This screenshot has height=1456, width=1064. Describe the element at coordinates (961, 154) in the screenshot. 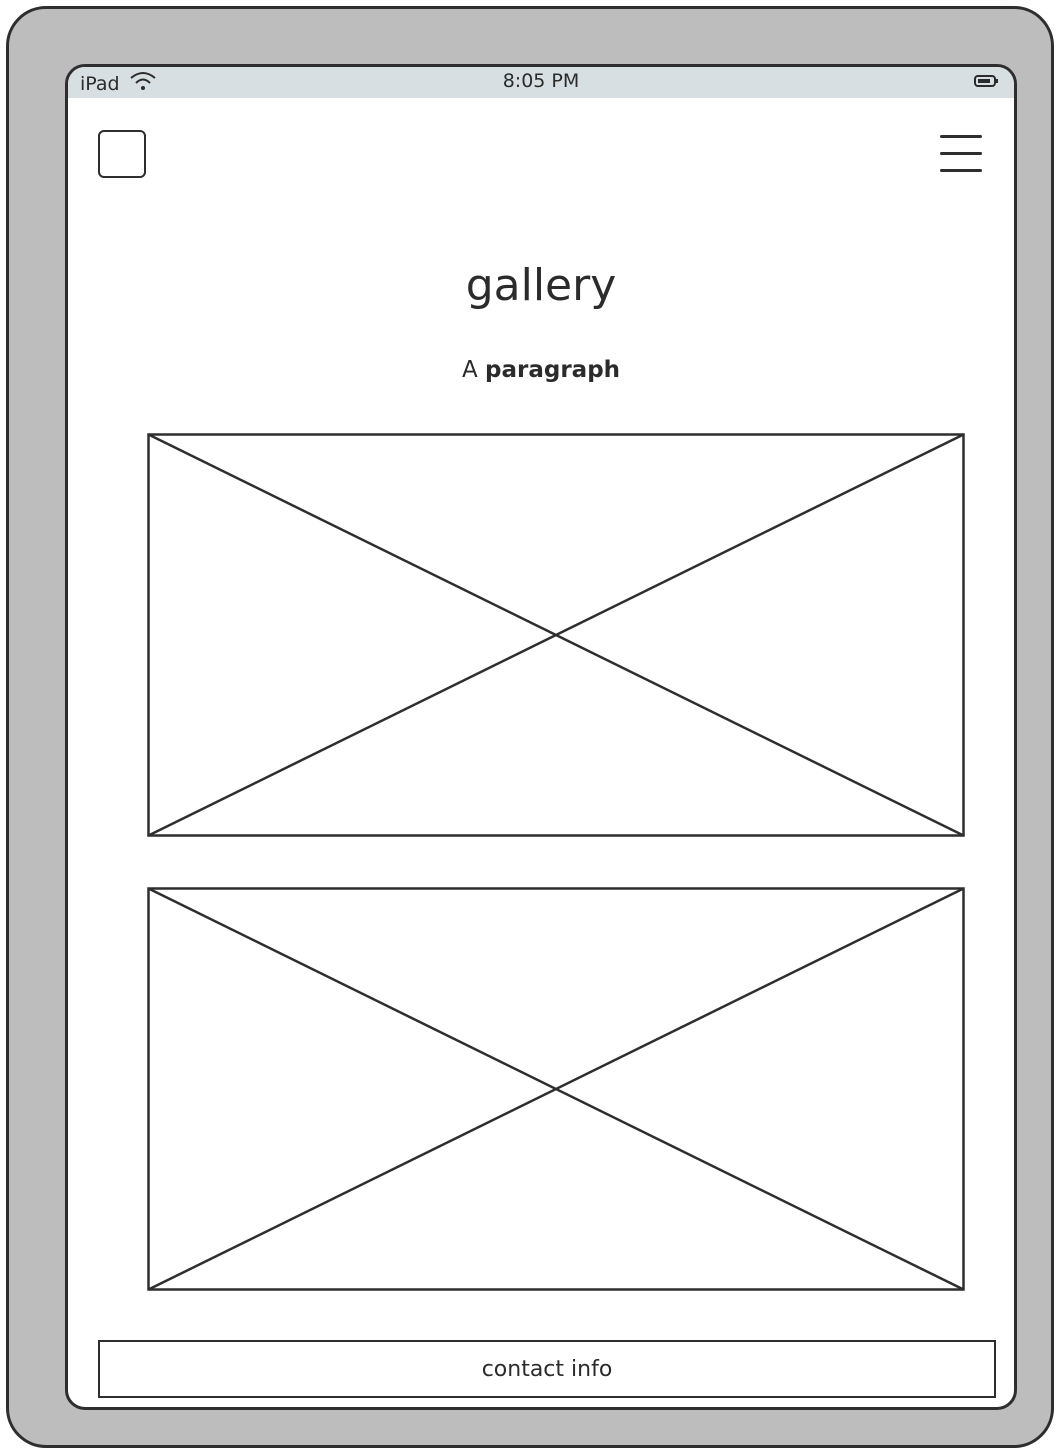

I see `hamburger-menu-icon` at that location.